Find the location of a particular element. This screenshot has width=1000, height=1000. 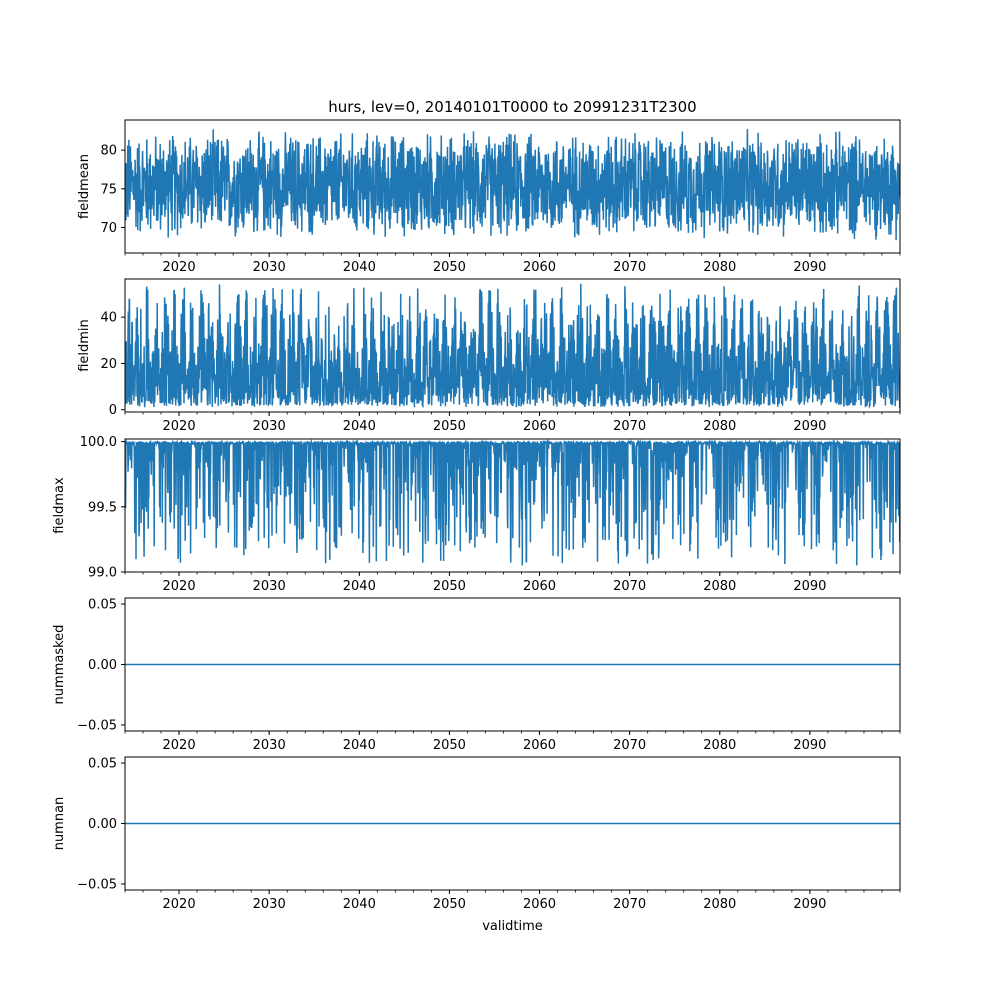

y-axis-label: nummasked is located at coordinates (59, 665).